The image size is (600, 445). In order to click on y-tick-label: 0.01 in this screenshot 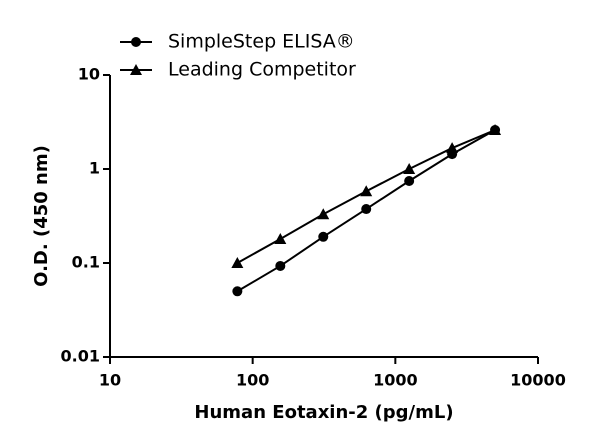, I will do `click(80, 356)`.